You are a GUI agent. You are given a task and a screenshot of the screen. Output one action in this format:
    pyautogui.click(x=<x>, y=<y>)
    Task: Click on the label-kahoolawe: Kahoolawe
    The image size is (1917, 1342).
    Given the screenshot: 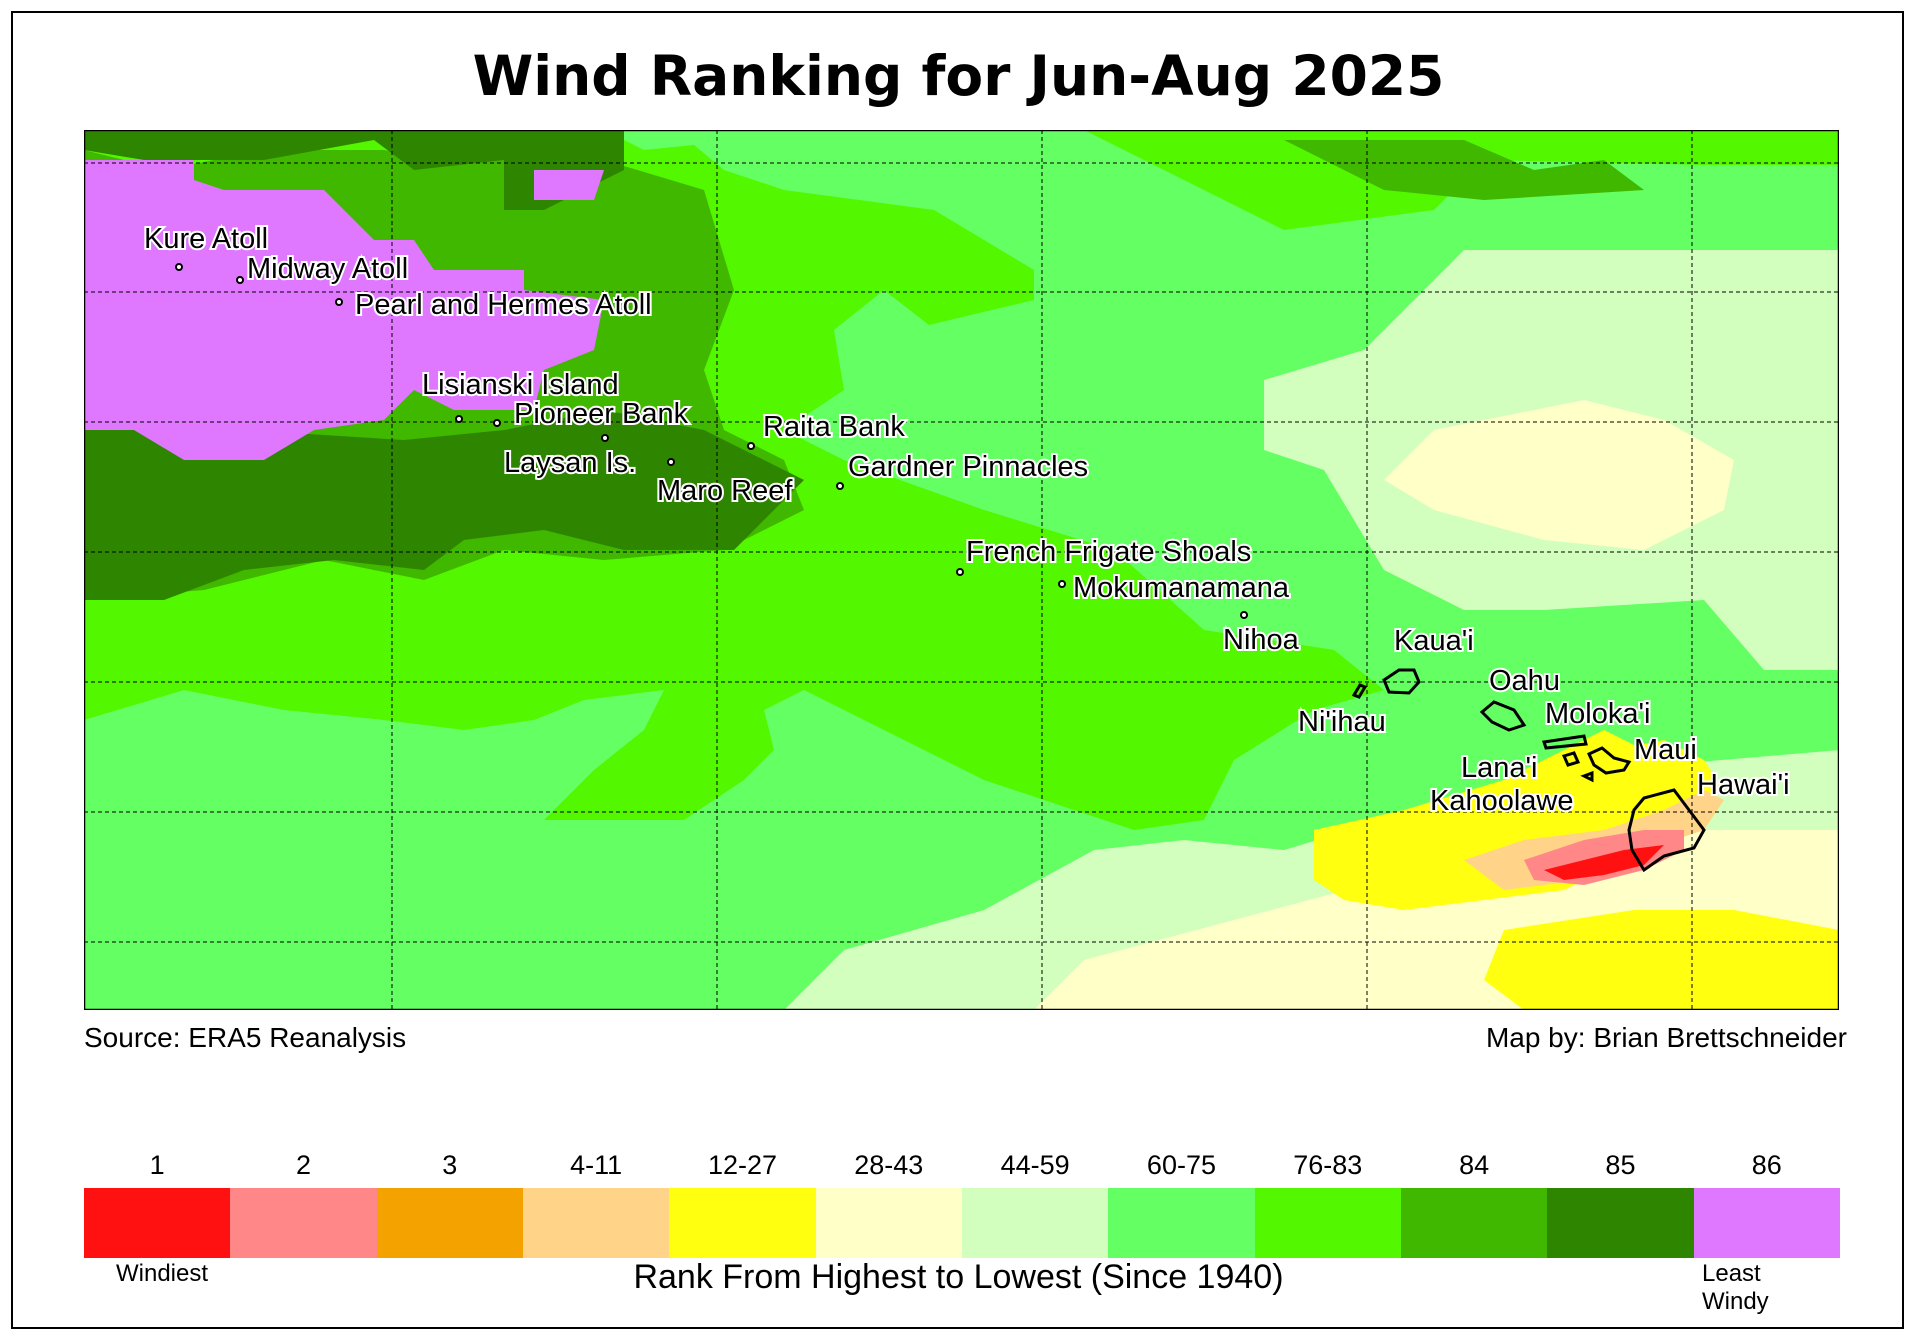 What is the action you would take?
    pyautogui.click(x=1502, y=801)
    